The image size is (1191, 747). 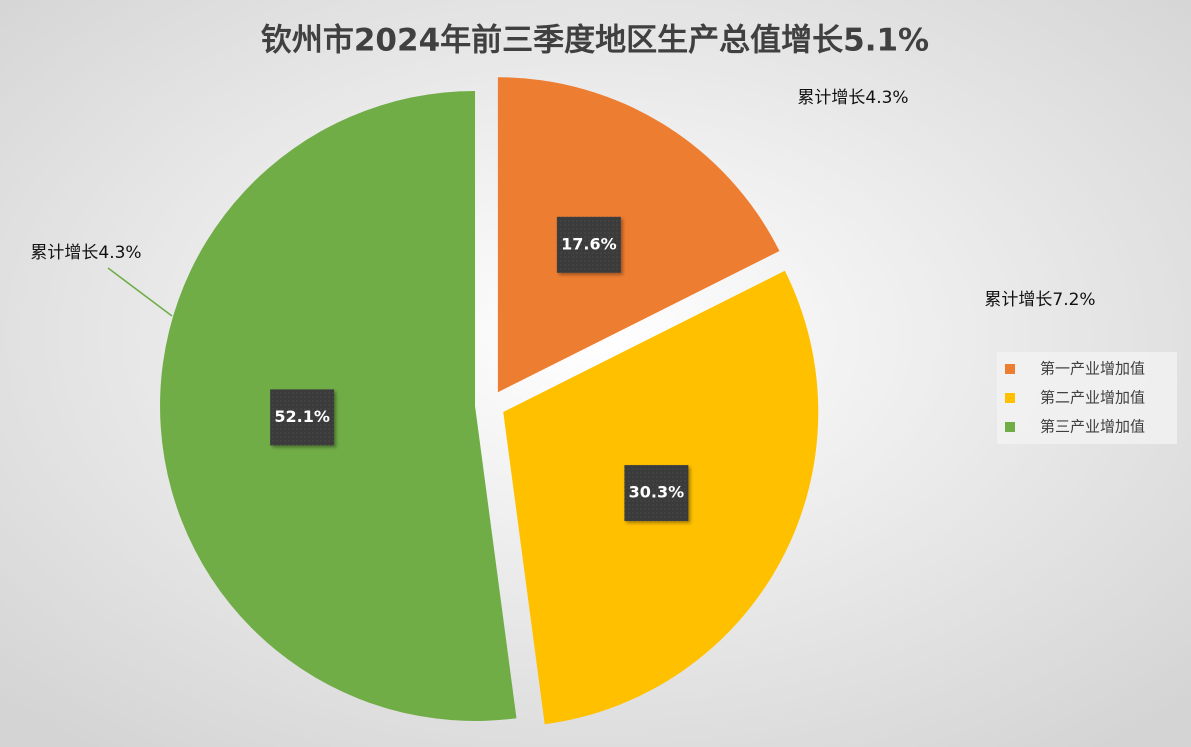 I want to click on legend-label: 第三产业增加值, so click(x=1092, y=427).